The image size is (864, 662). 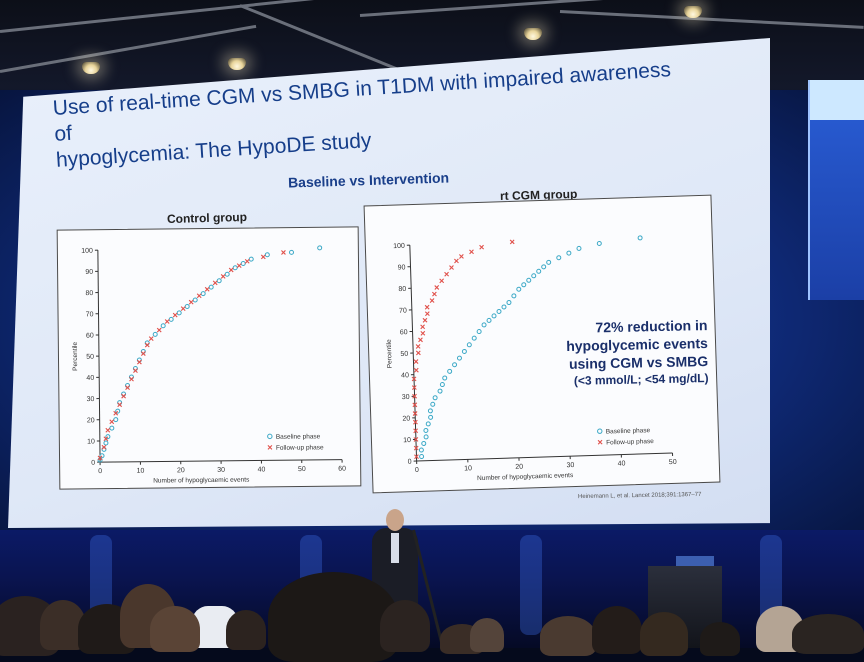 I want to click on x-tick-label: 10, so click(x=141, y=471).